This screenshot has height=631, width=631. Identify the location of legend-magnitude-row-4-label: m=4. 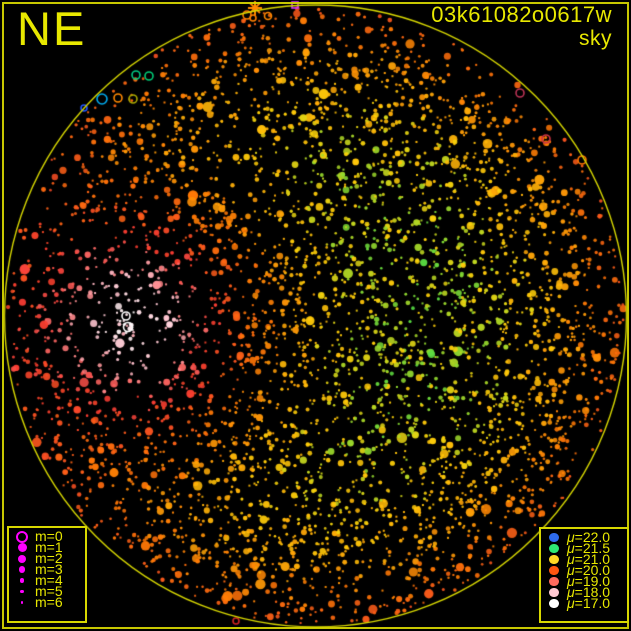
(49, 580).